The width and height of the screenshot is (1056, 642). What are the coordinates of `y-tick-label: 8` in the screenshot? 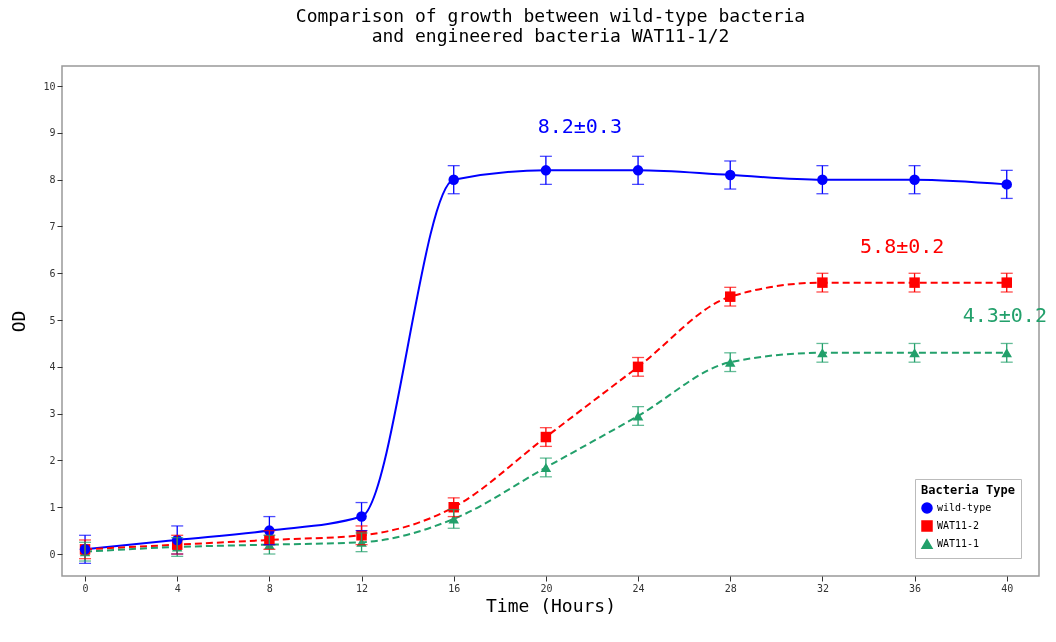 It's located at (52, 180).